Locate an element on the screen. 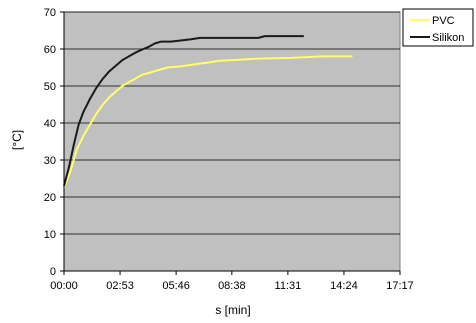 The image size is (476, 323). y-tick-label: 10 is located at coordinates (50, 235).